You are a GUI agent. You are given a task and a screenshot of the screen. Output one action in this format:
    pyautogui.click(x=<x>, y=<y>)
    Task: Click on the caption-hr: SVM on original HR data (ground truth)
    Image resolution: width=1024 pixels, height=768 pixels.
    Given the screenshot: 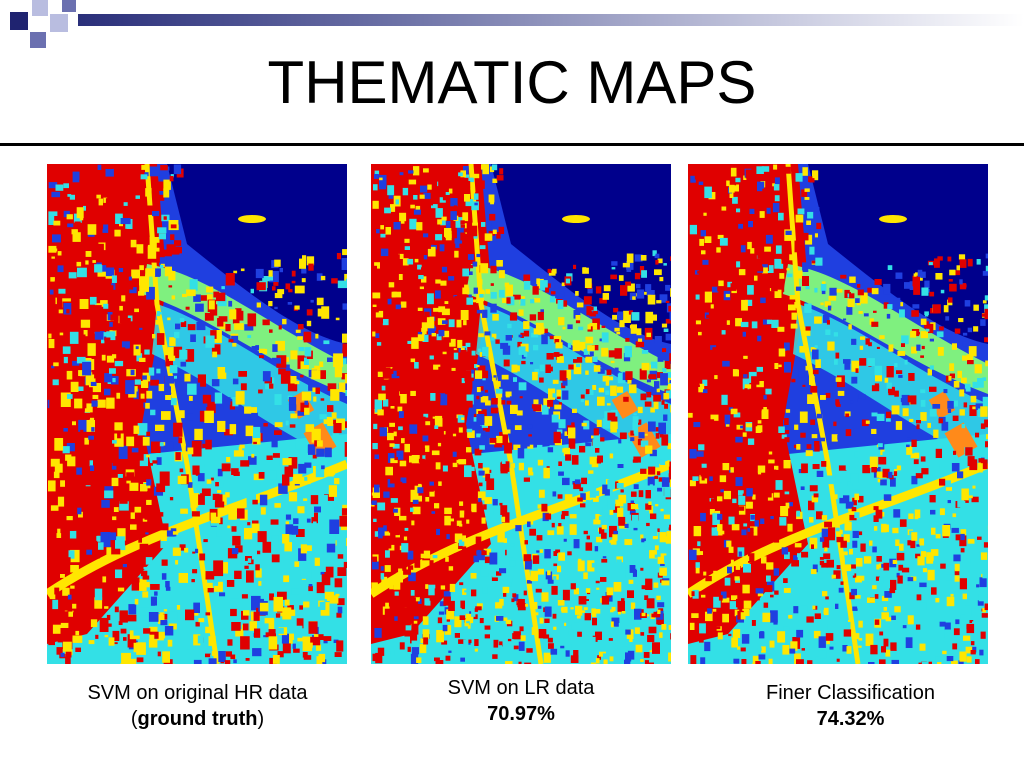 What is the action you would take?
    pyautogui.click(x=197, y=706)
    